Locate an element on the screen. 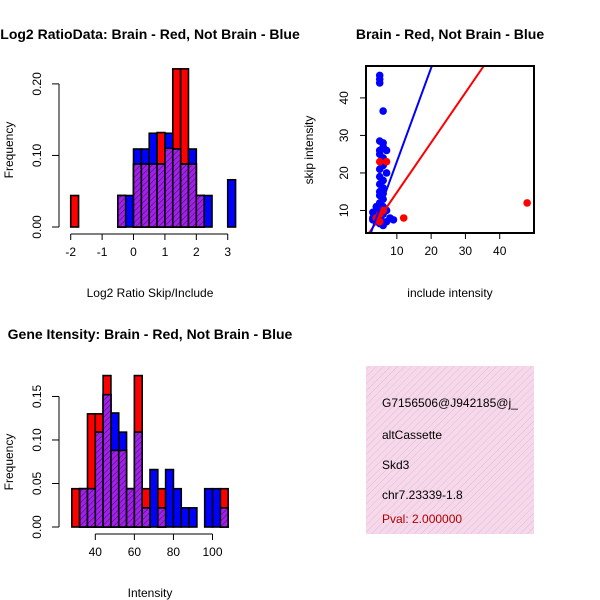  info-panel-background is located at coordinates (450, 450).